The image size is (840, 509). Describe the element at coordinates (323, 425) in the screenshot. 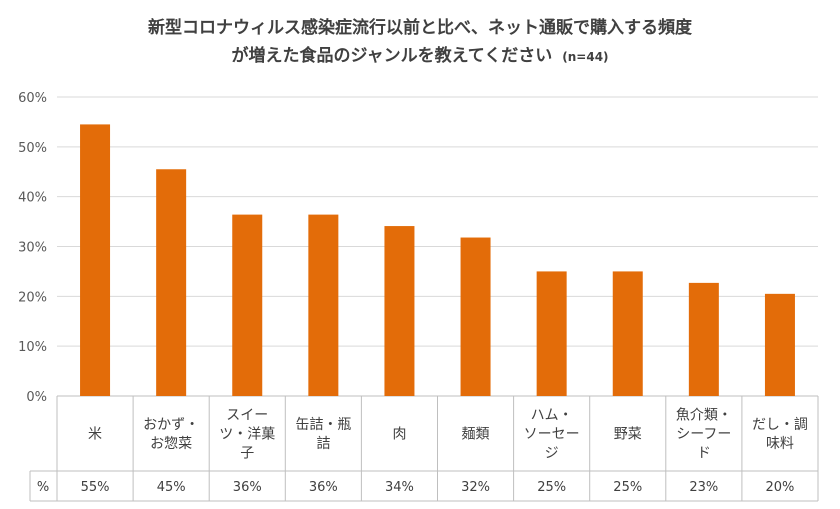

I see `x-category-label-line: 缶詰・瓶` at that location.